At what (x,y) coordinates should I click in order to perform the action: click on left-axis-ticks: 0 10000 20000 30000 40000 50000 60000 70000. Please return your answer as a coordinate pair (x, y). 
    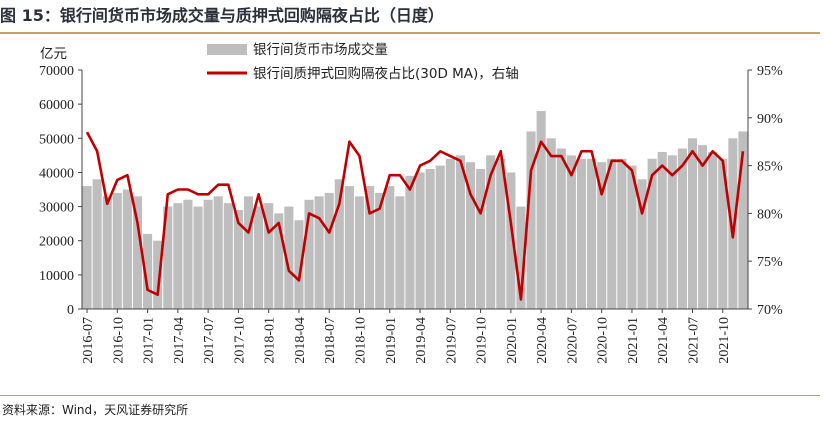
    Looking at the image, I should click on (60, 191).